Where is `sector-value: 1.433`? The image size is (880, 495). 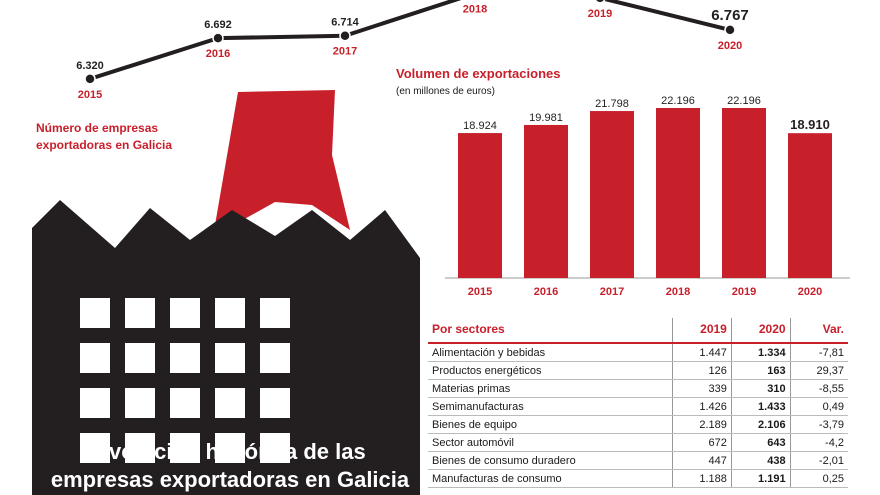
sector-value: 1.433 is located at coordinates (760, 406).